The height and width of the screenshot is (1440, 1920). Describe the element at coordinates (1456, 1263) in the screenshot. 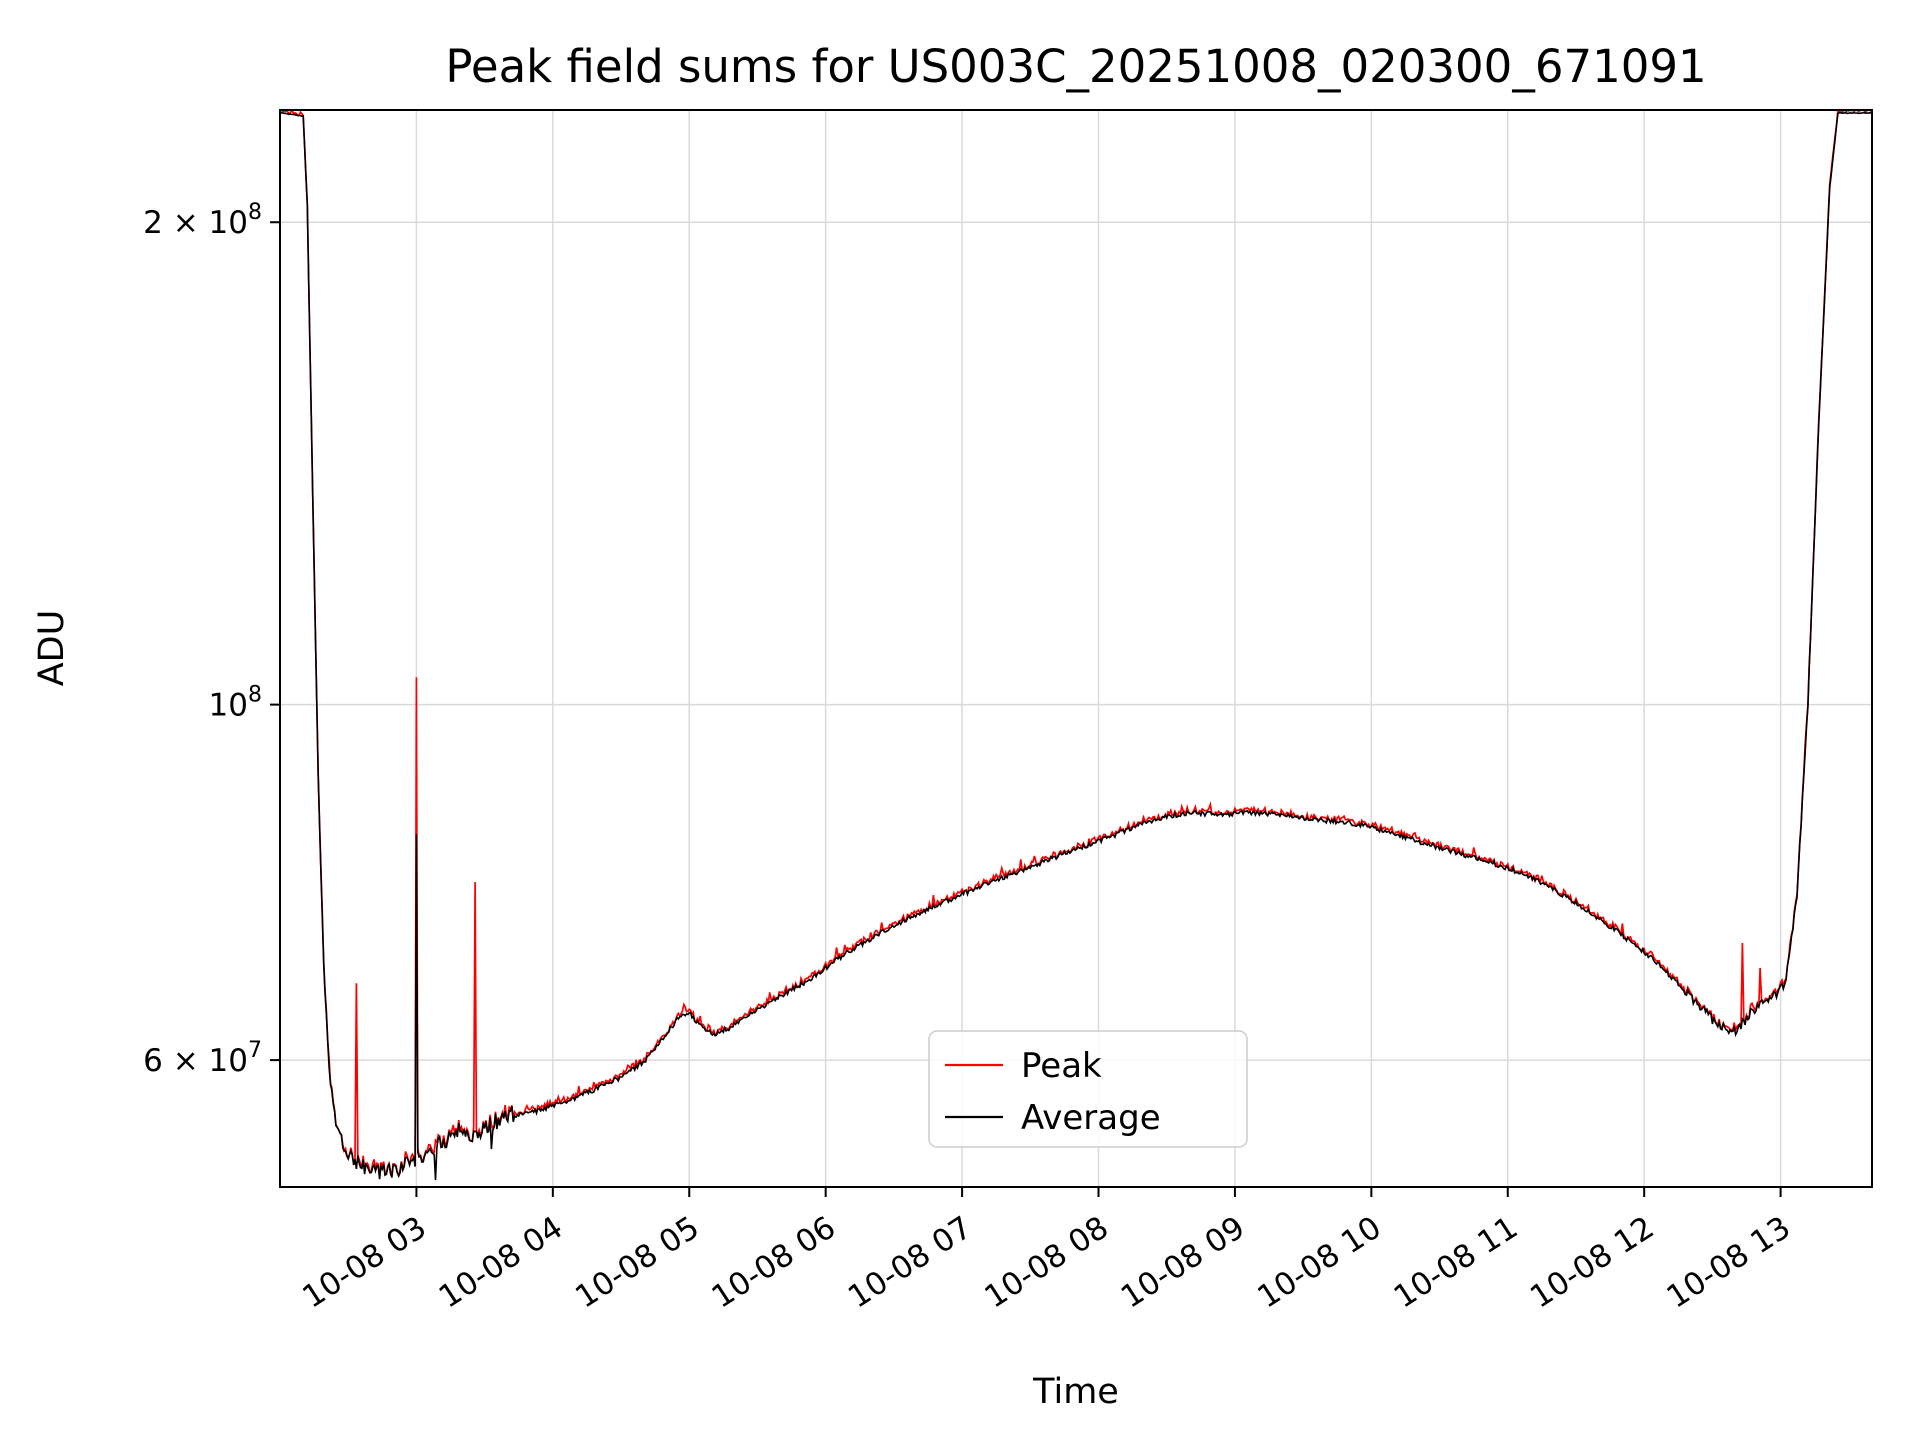

I see `x-tick-label: 10-08 11` at that location.